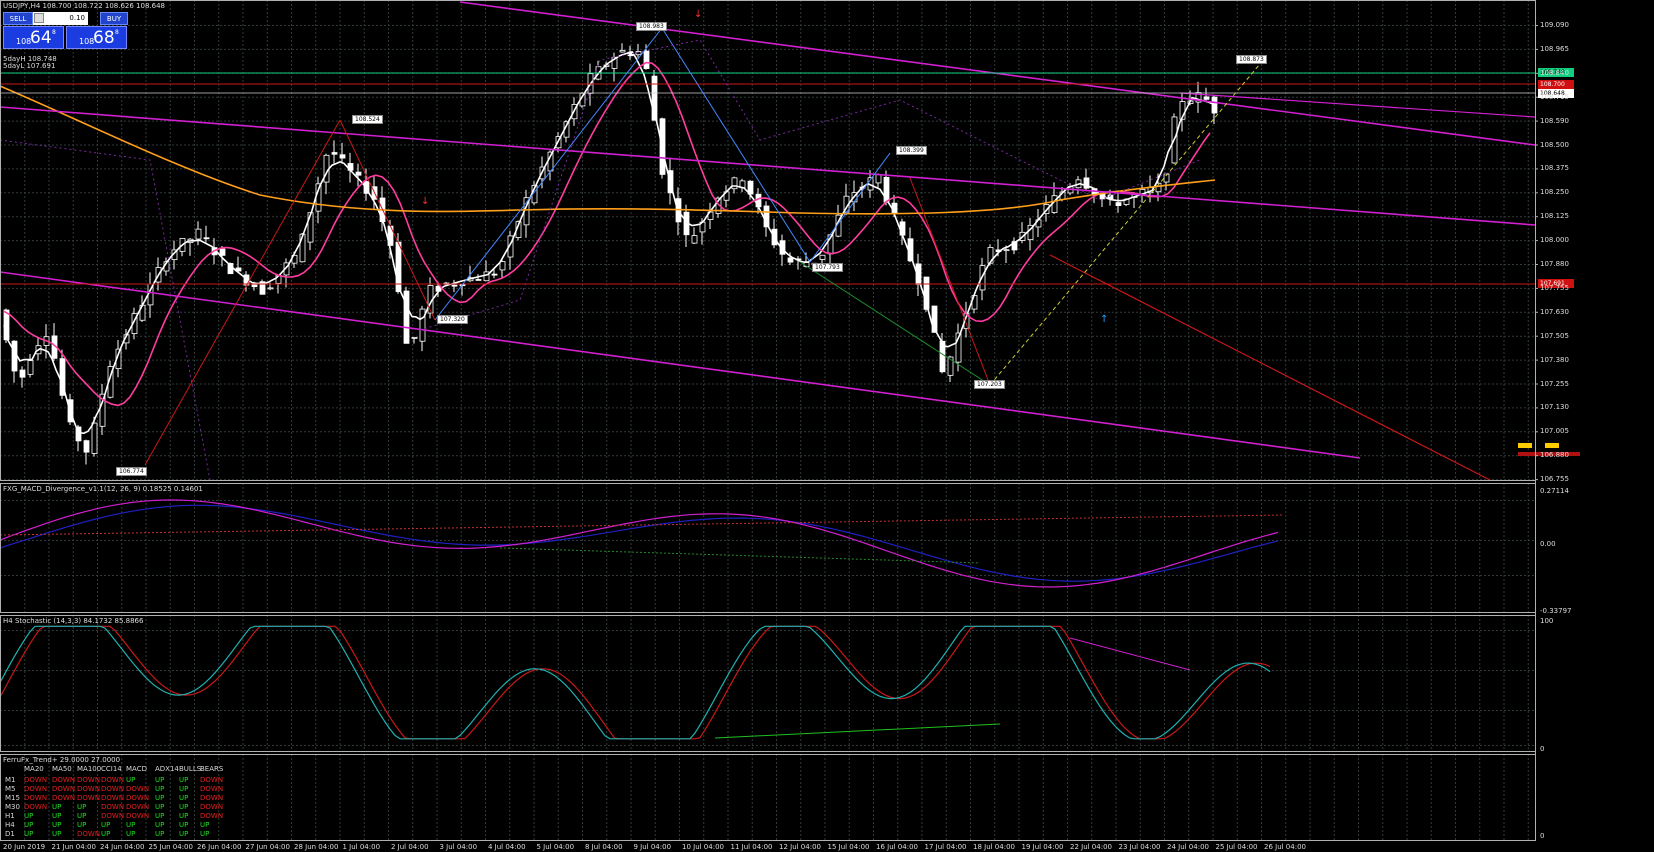 Image resolution: width=1654 pixels, height=852 pixels. What do you see at coordinates (1139, 847) in the screenshot?
I see `time-tick-label: 23 Jul 04:00` at bounding box center [1139, 847].